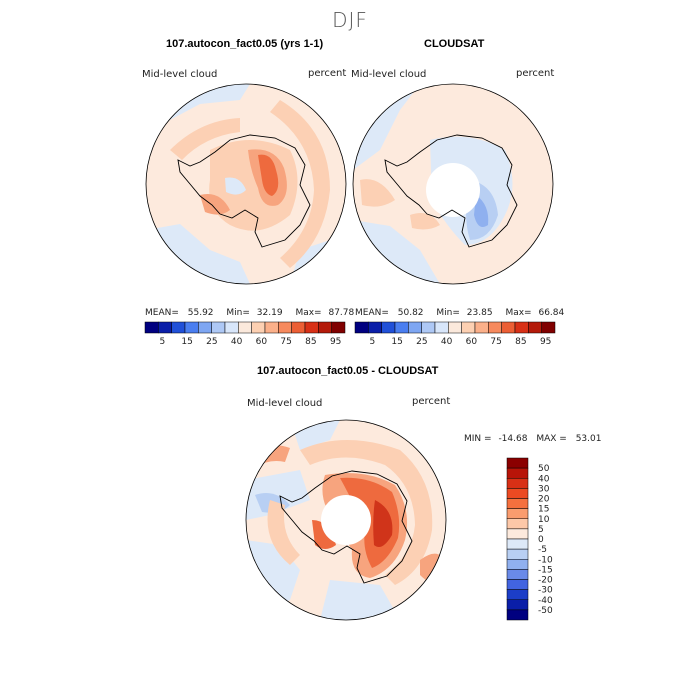 The image size is (700, 700). Describe the element at coordinates (472, 342) in the screenshot. I see `panel2-colorbar-tick-label: 60` at that location.